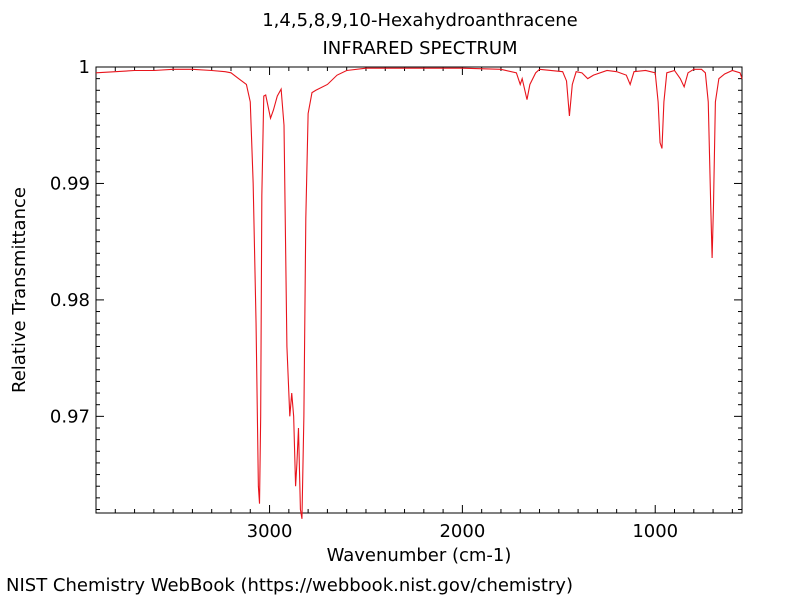 This screenshot has width=800, height=600. I want to click on y-tick-label: 1, so click(84, 67).